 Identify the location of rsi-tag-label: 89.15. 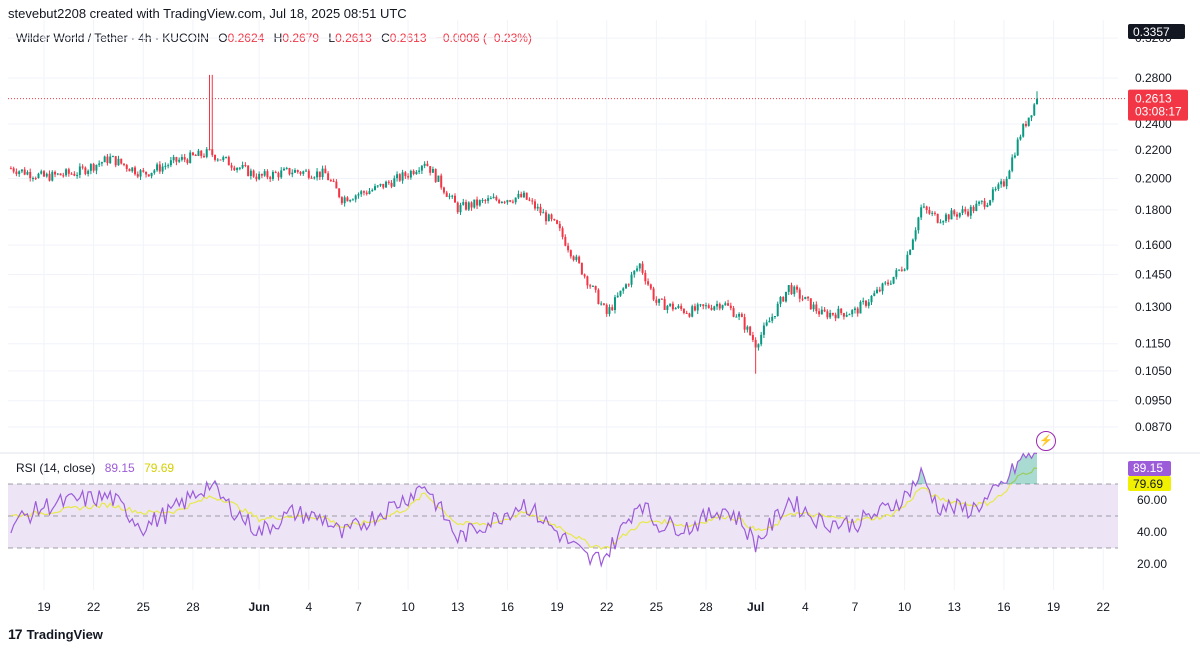
(1148, 468).